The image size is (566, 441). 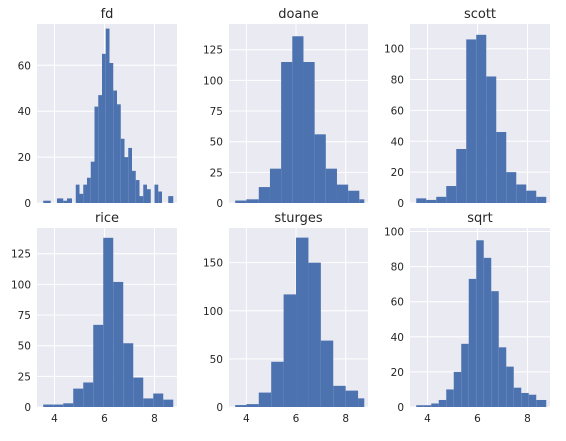 What do you see at coordinates (24, 316) in the screenshot?
I see `y-tick-label: 75` at bounding box center [24, 316].